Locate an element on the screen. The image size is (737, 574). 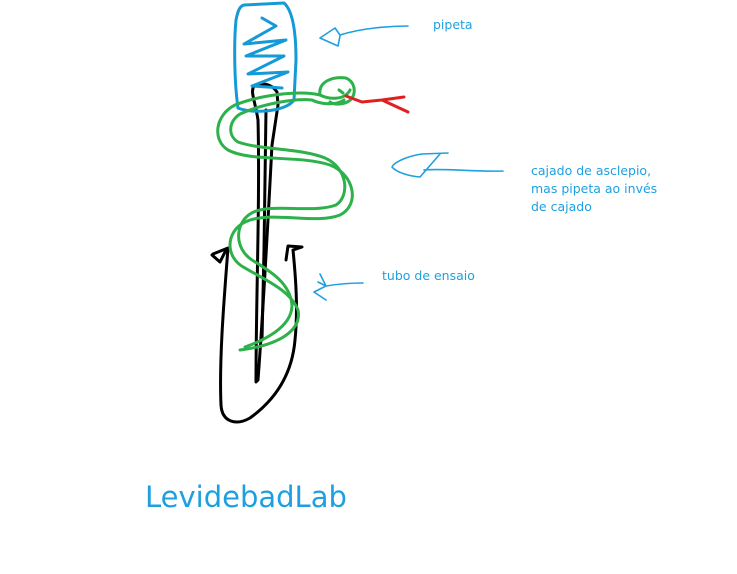
label-cajado-line2: mas pipeta ao invés is located at coordinates (594, 188).